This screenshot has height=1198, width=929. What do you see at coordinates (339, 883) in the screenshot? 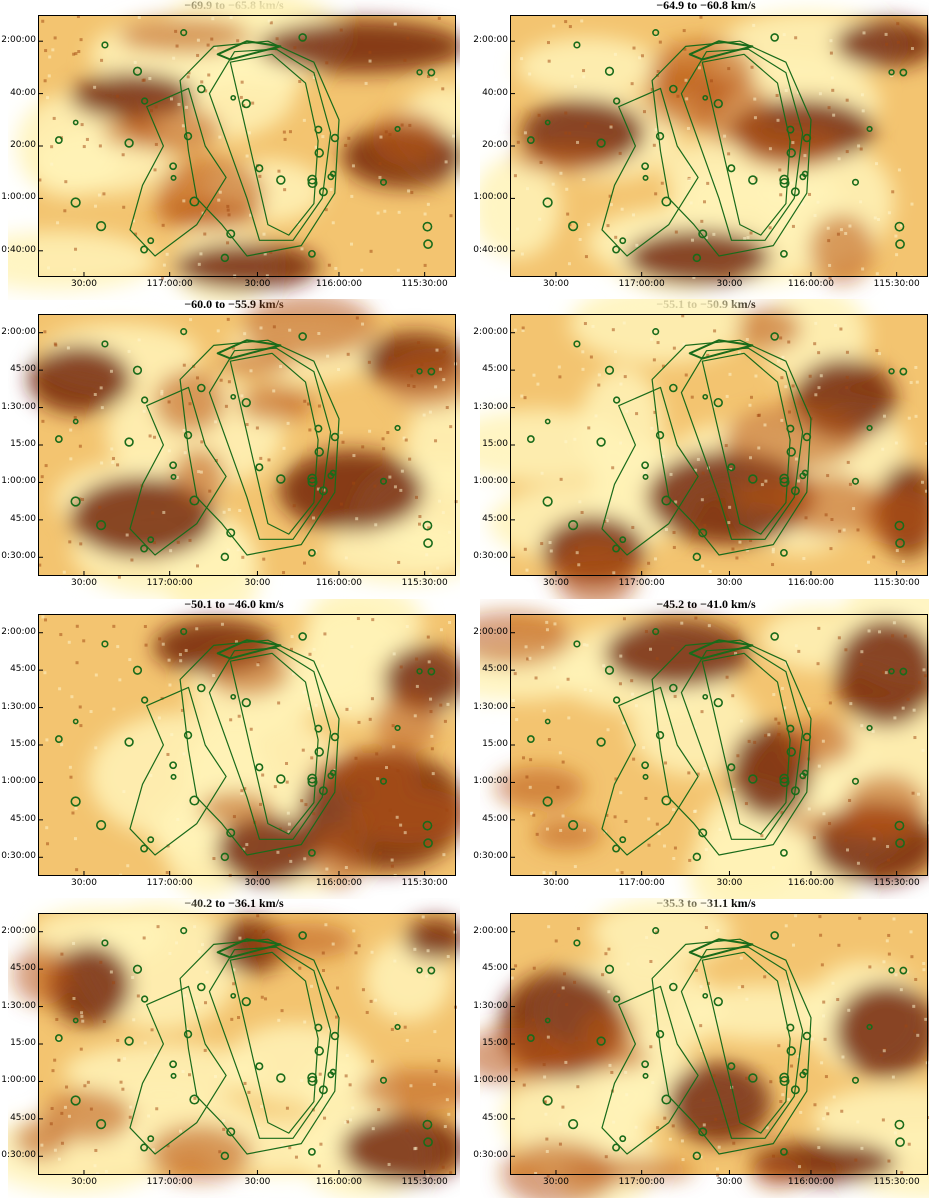
I see `x-tick-label: 116:00:00` at bounding box center [339, 883].